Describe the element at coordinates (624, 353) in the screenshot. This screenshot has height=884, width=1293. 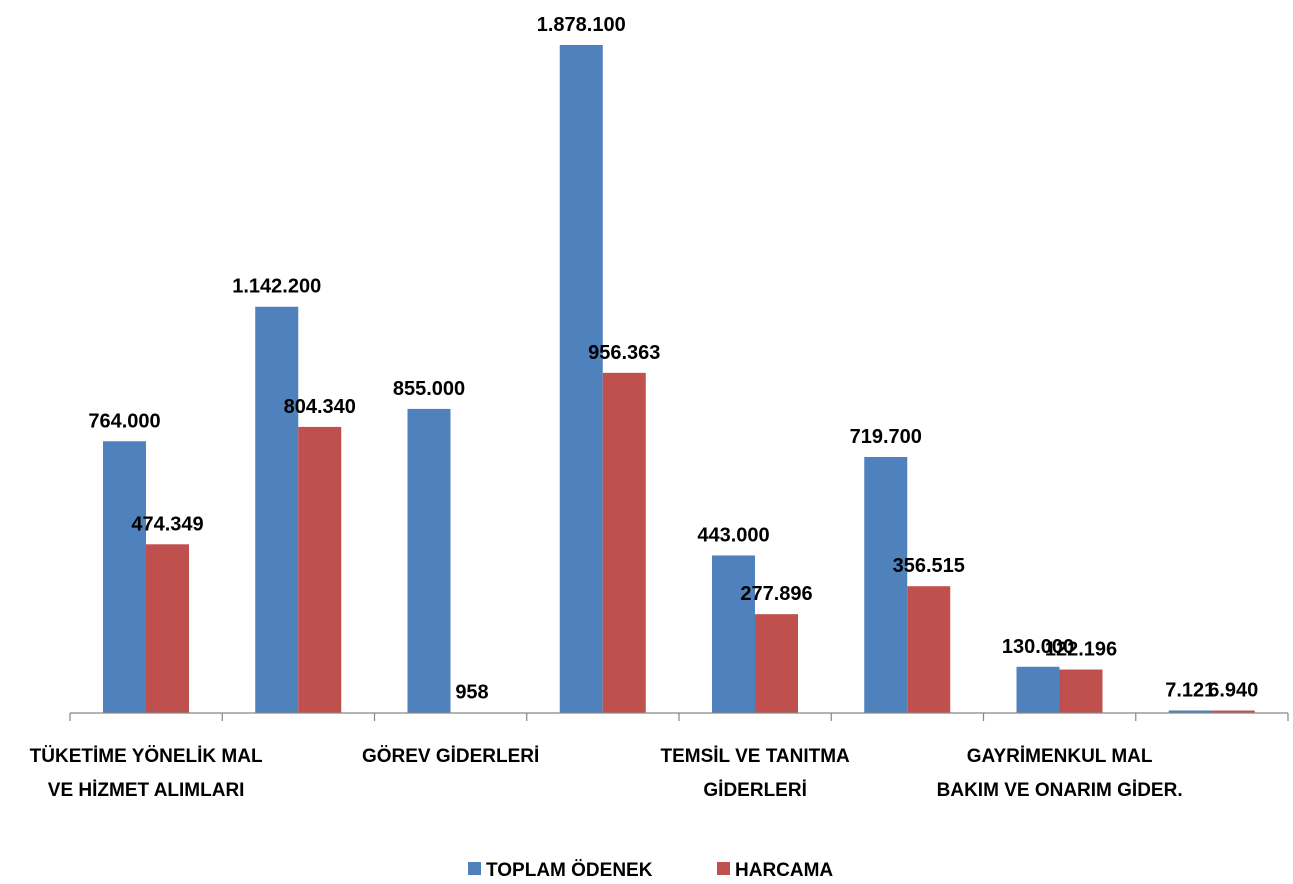
I see `value-label-harcama-3: 956.363` at that location.